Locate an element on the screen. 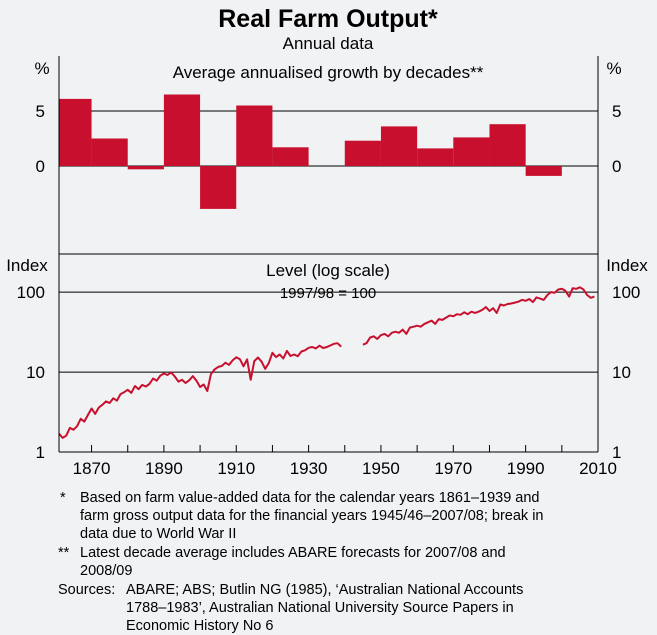 The width and height of the screenshot is (657, 635). growth-tick-left: 5 is located at coordinates (40, 111).